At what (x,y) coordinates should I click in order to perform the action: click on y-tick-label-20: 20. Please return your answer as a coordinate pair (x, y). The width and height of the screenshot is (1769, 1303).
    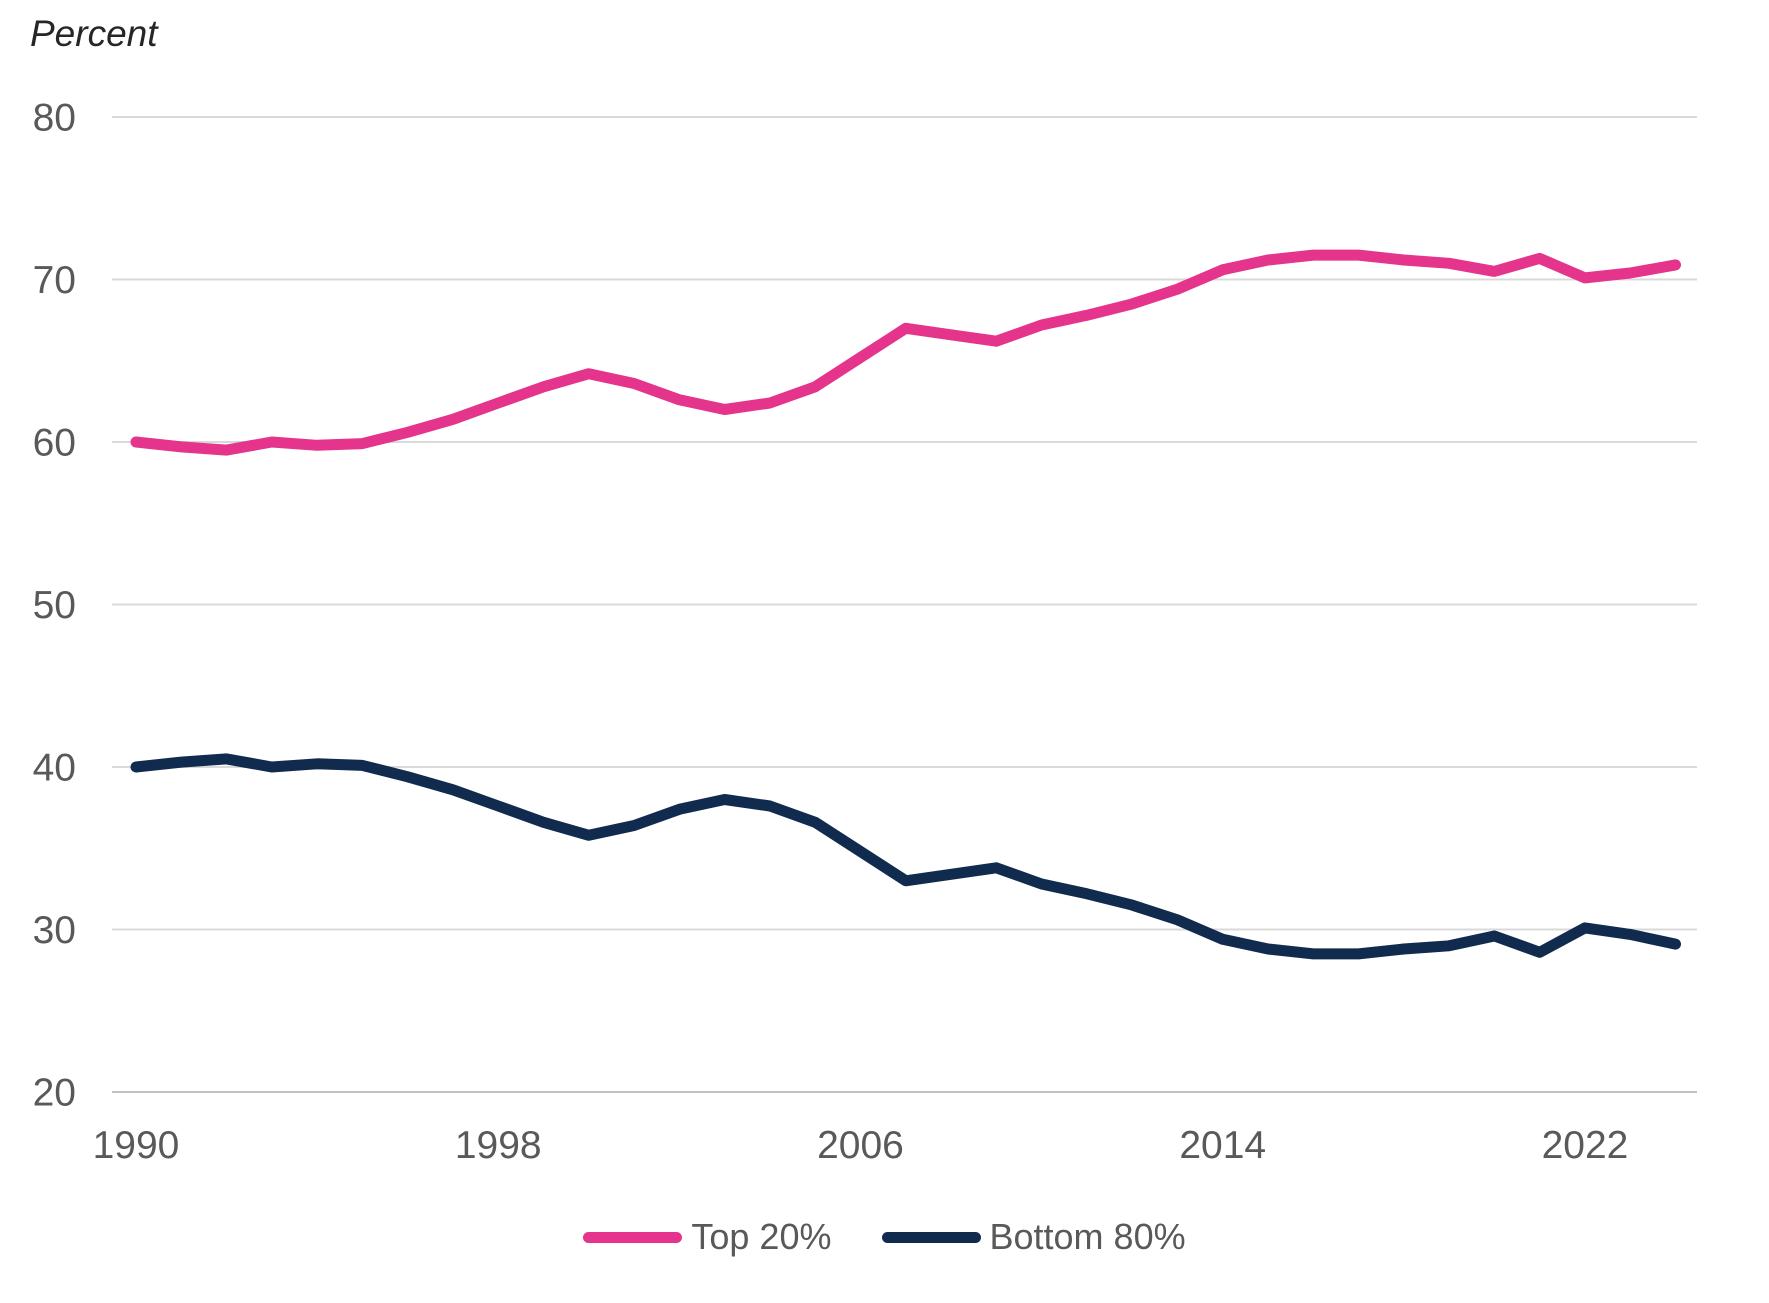
    Looking at the image, I should click on (54, 1093).